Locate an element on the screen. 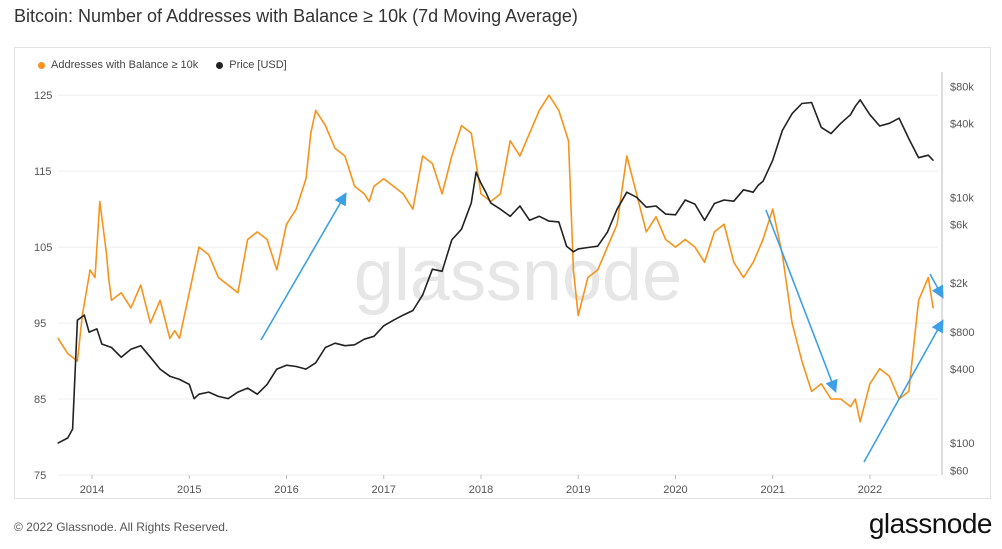 The image size is (1002, 549). legend-item-price: Price [USD] is located at coordinates (251, 65).